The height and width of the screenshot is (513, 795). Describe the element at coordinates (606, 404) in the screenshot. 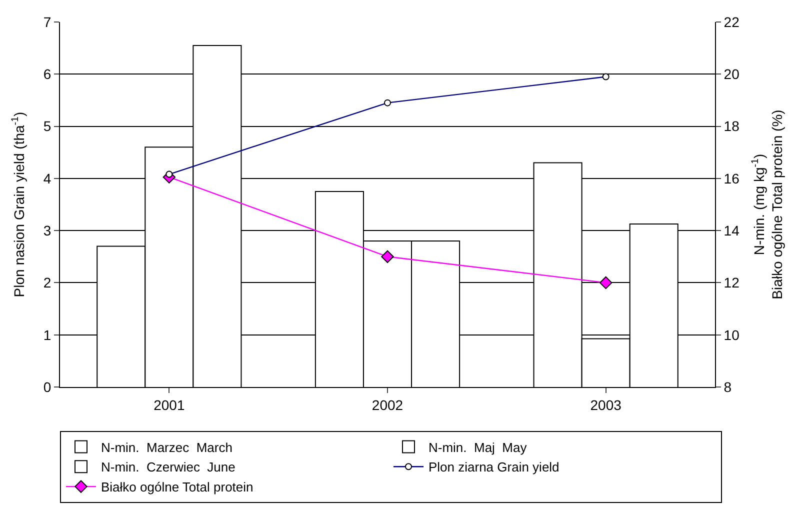

I see `x-tick-label: 2003` at that location.